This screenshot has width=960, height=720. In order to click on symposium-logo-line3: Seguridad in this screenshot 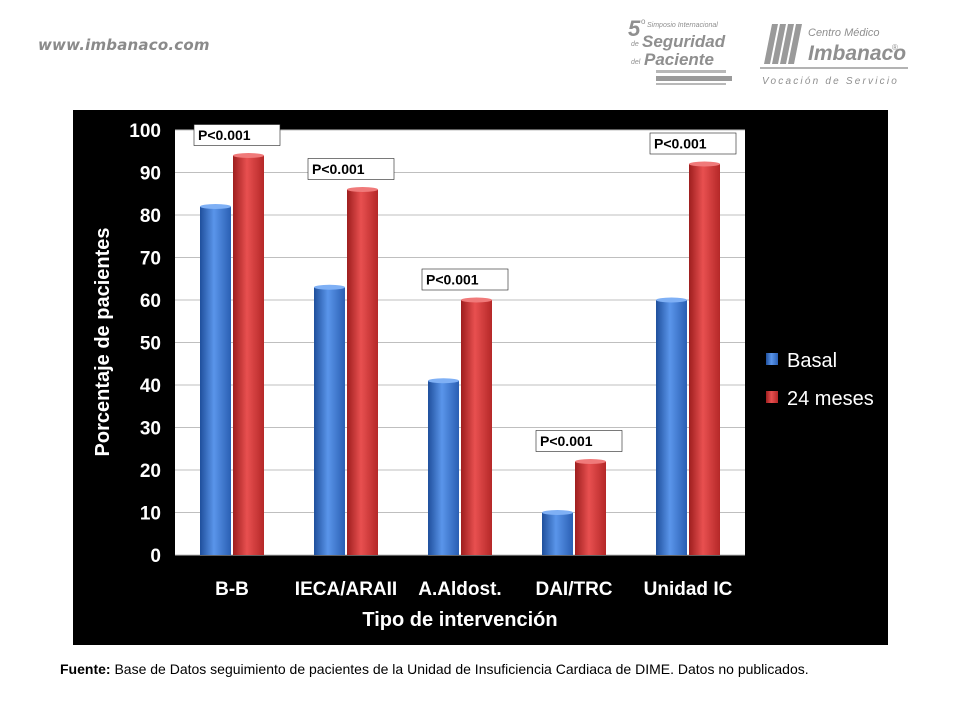, I will do `click(684, 41)`.